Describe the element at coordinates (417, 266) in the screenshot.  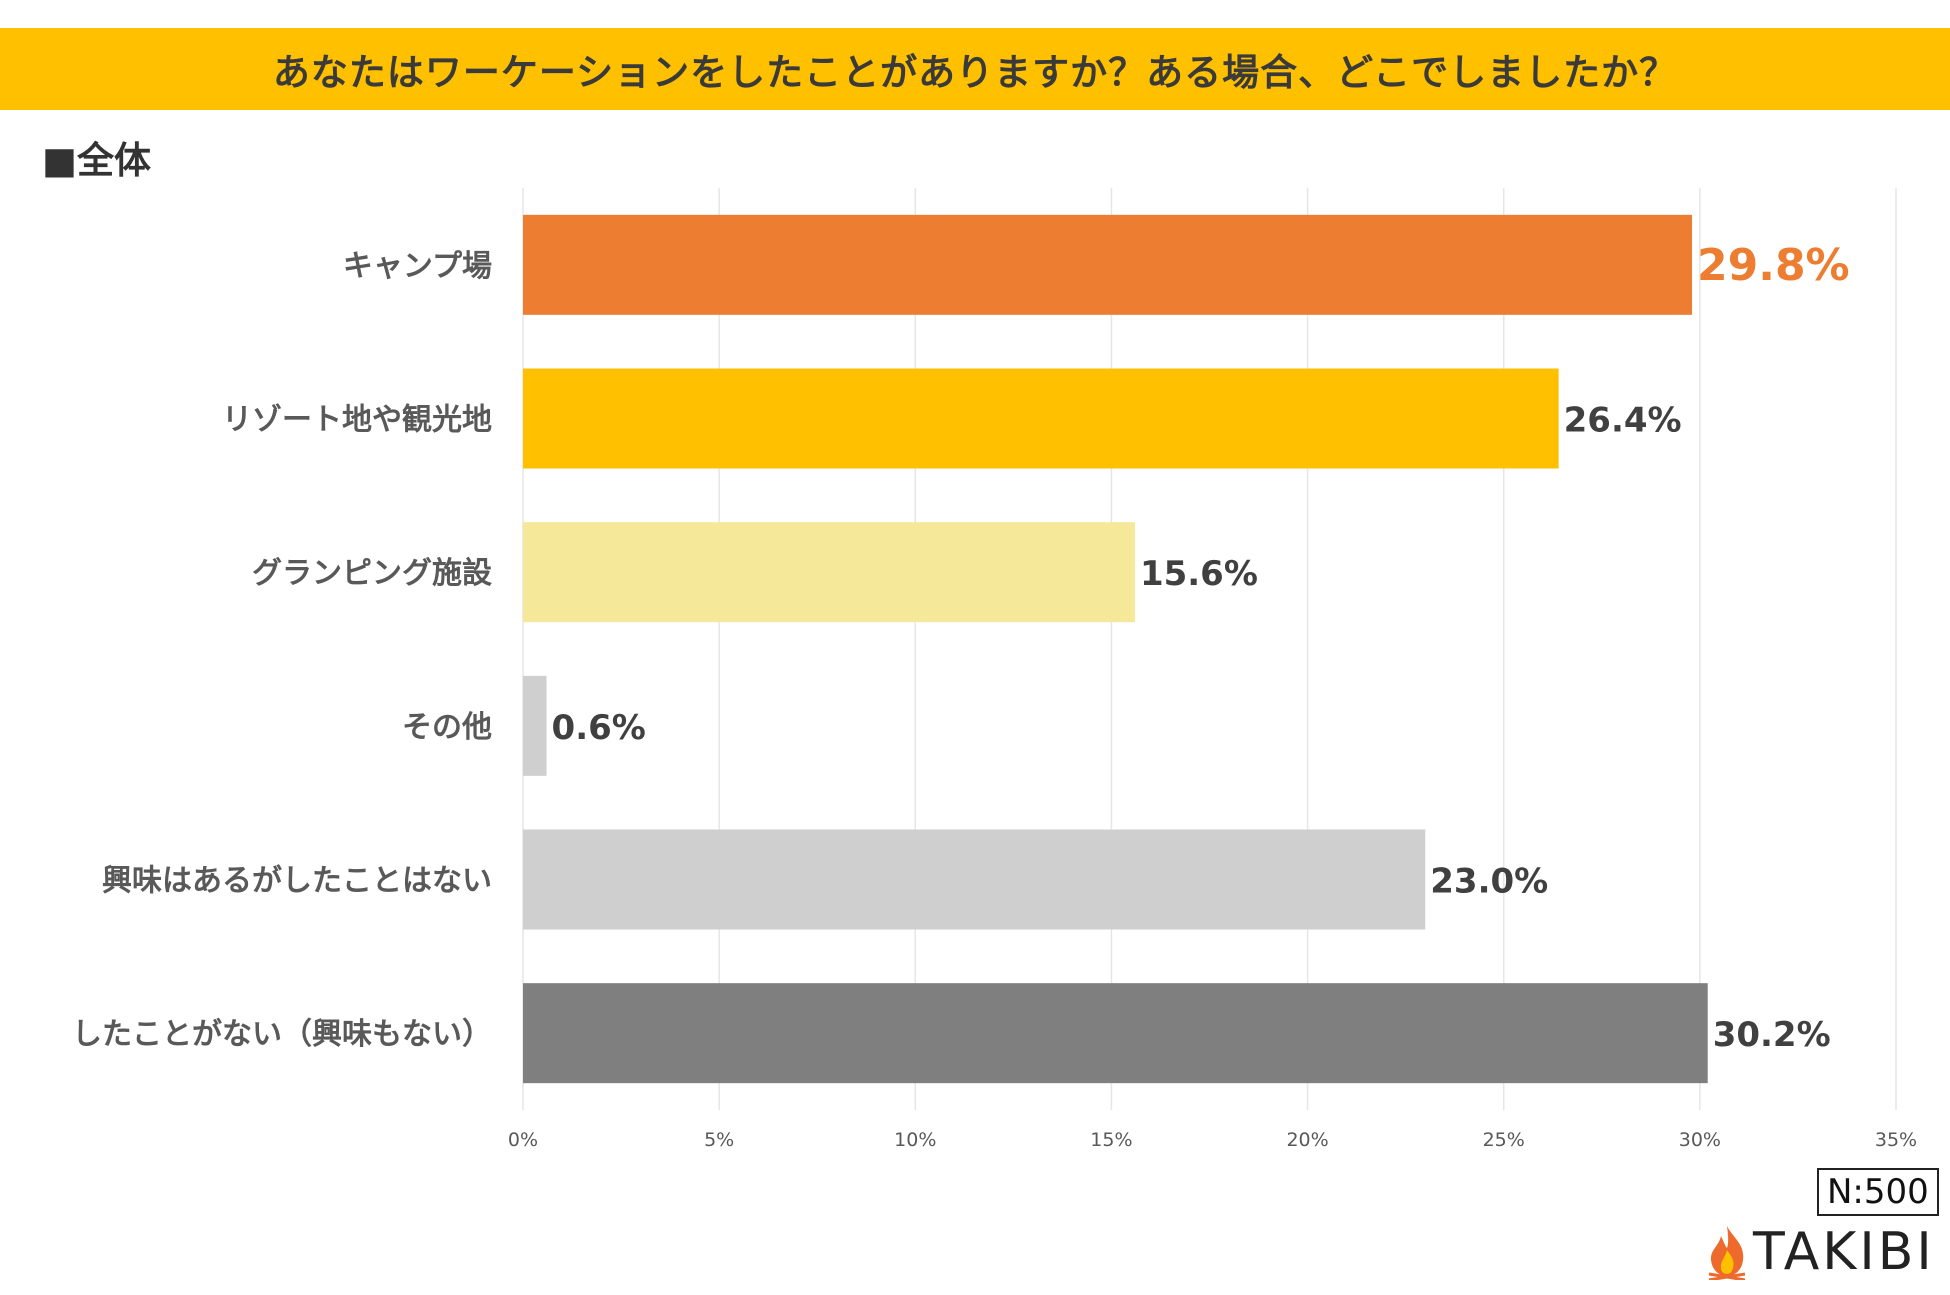
I see `category-label: キャンプ場` at that location.